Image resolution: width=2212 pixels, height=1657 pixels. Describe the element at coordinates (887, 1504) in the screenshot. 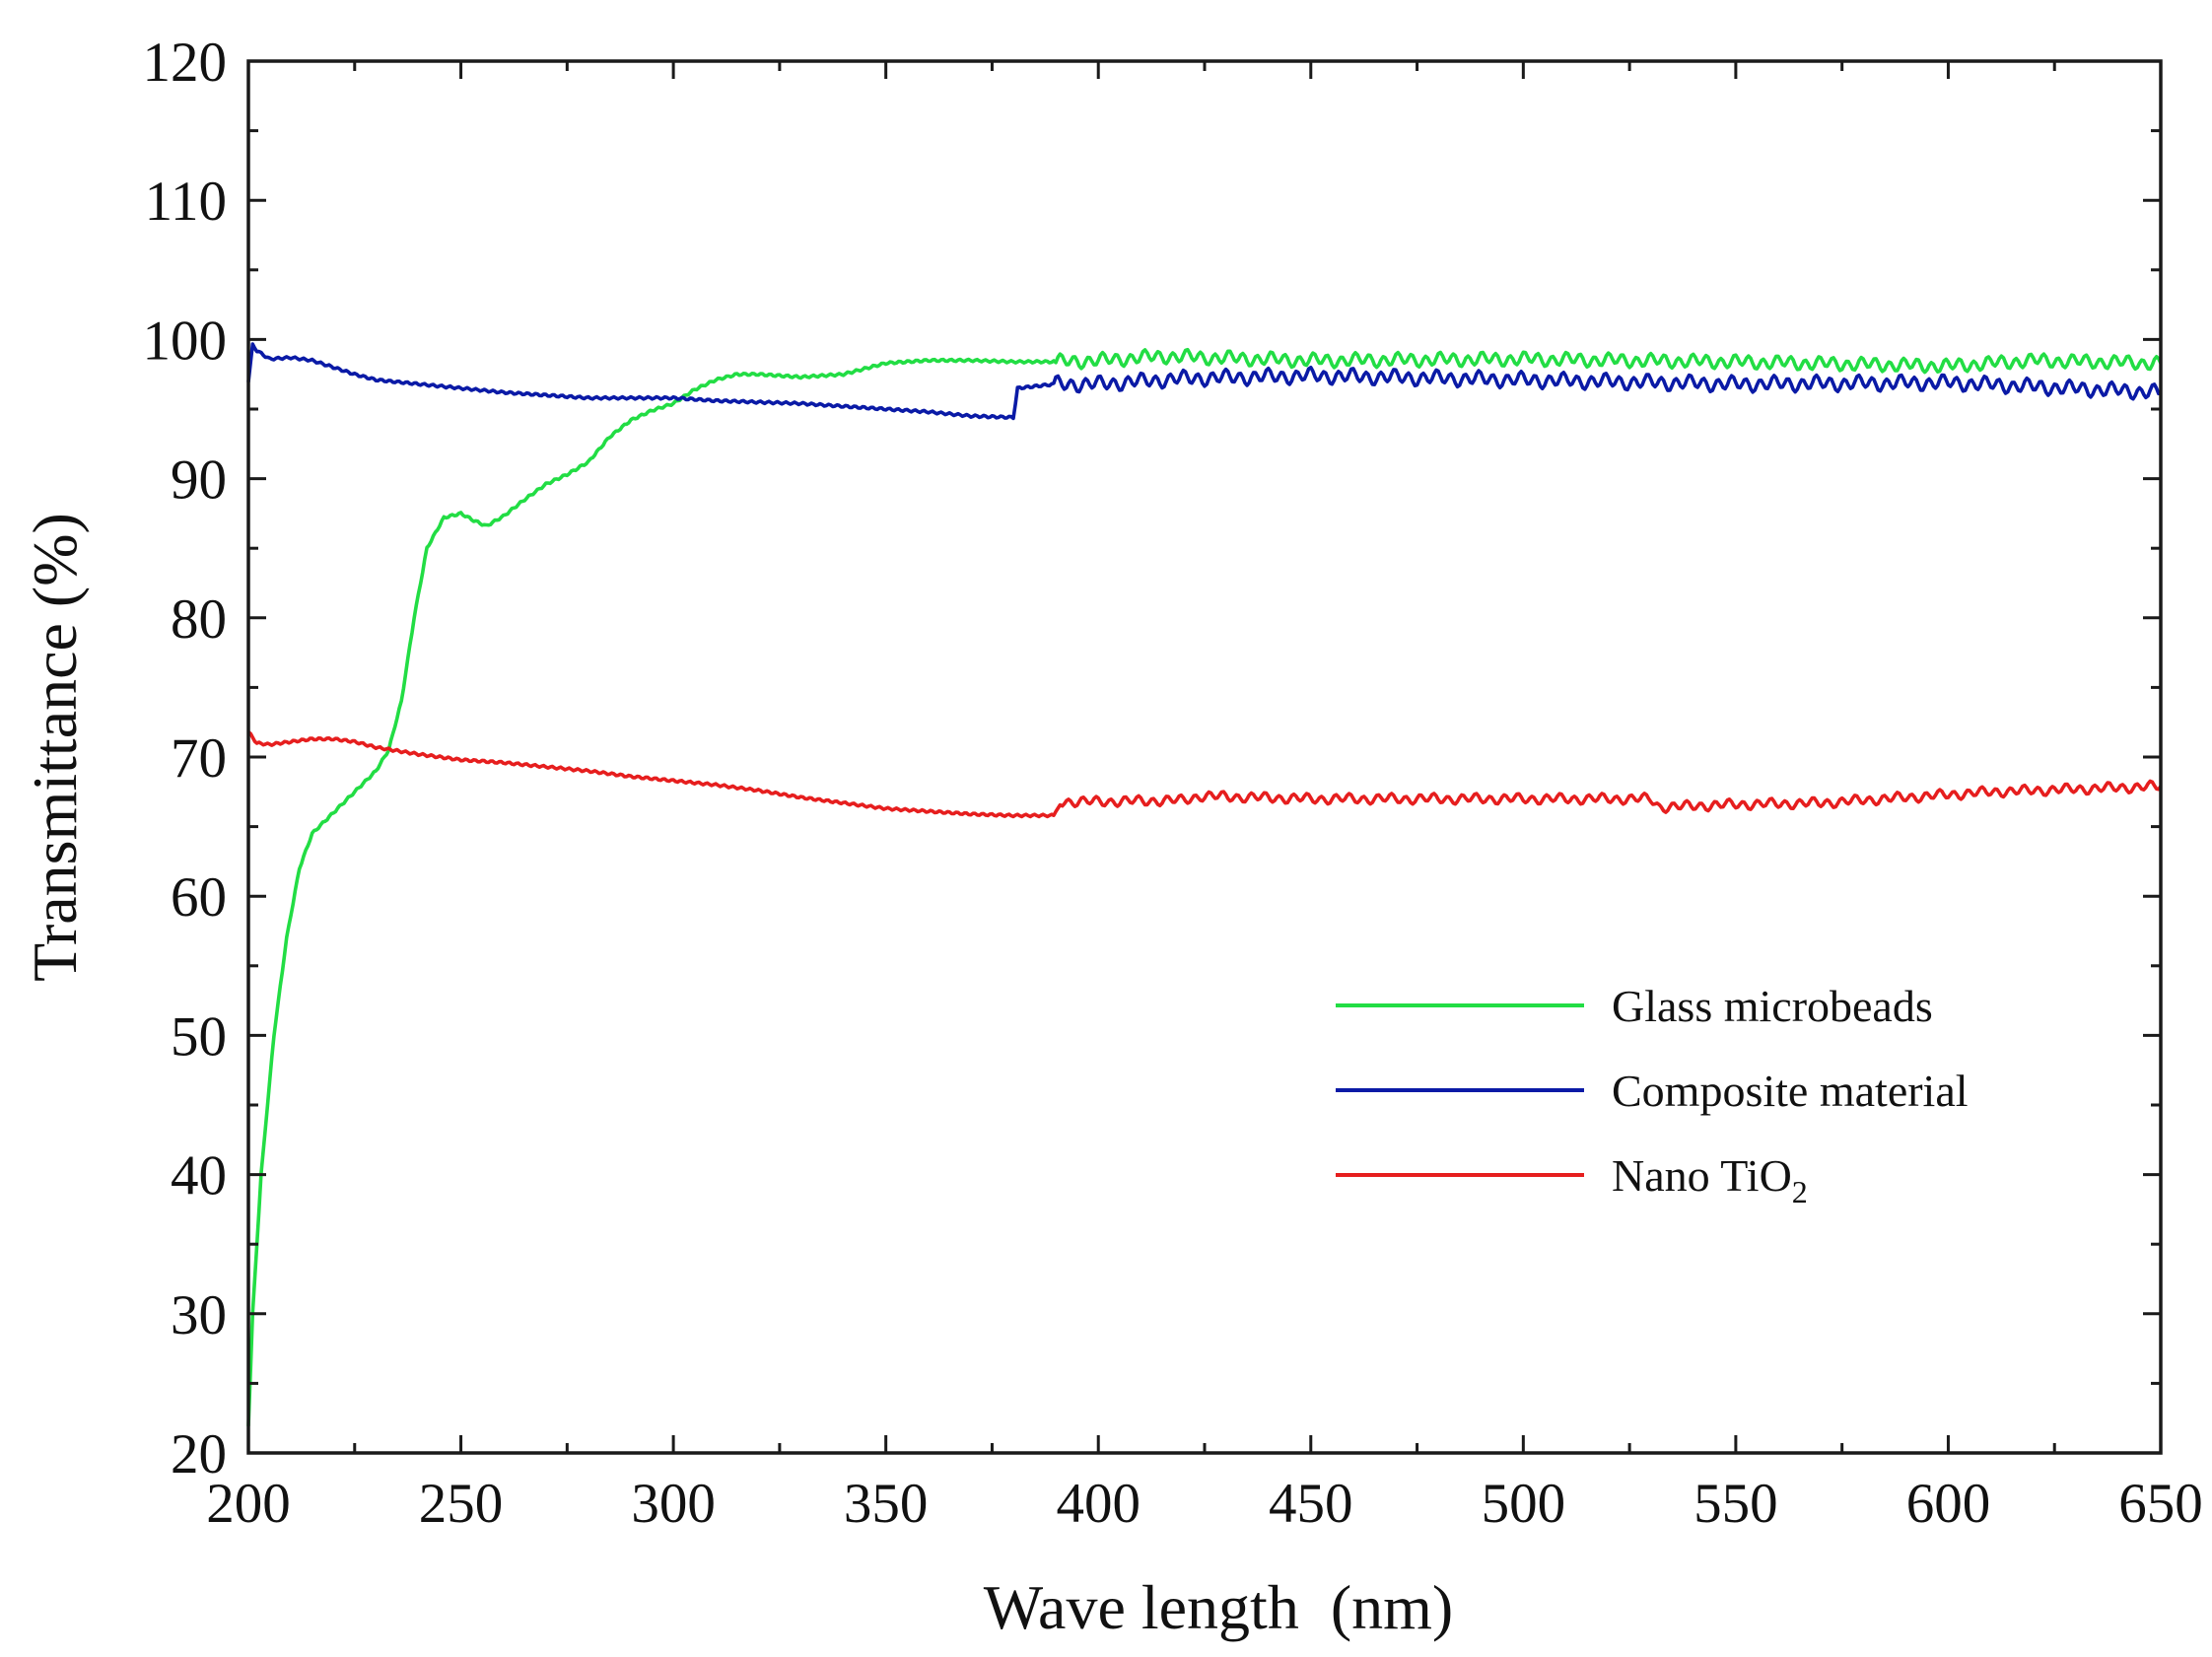

I see `x-tick-label: 350` at that location.